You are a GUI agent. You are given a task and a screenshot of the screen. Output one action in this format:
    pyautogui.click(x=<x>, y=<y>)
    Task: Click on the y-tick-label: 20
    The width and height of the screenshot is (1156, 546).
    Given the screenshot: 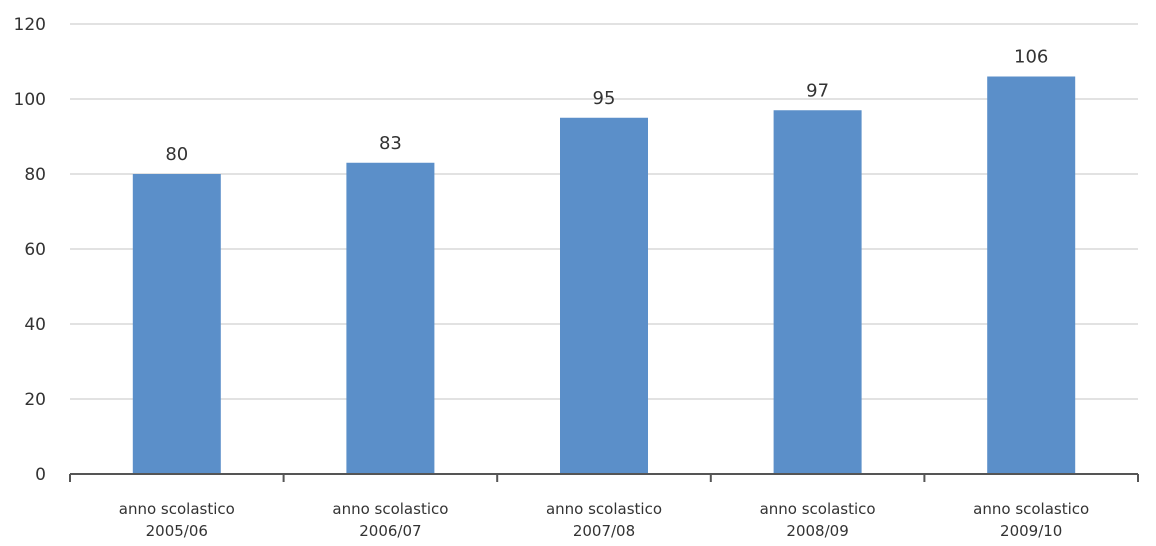 What is the action you would take?
    pyautogui.click(x=35, y=400)
    